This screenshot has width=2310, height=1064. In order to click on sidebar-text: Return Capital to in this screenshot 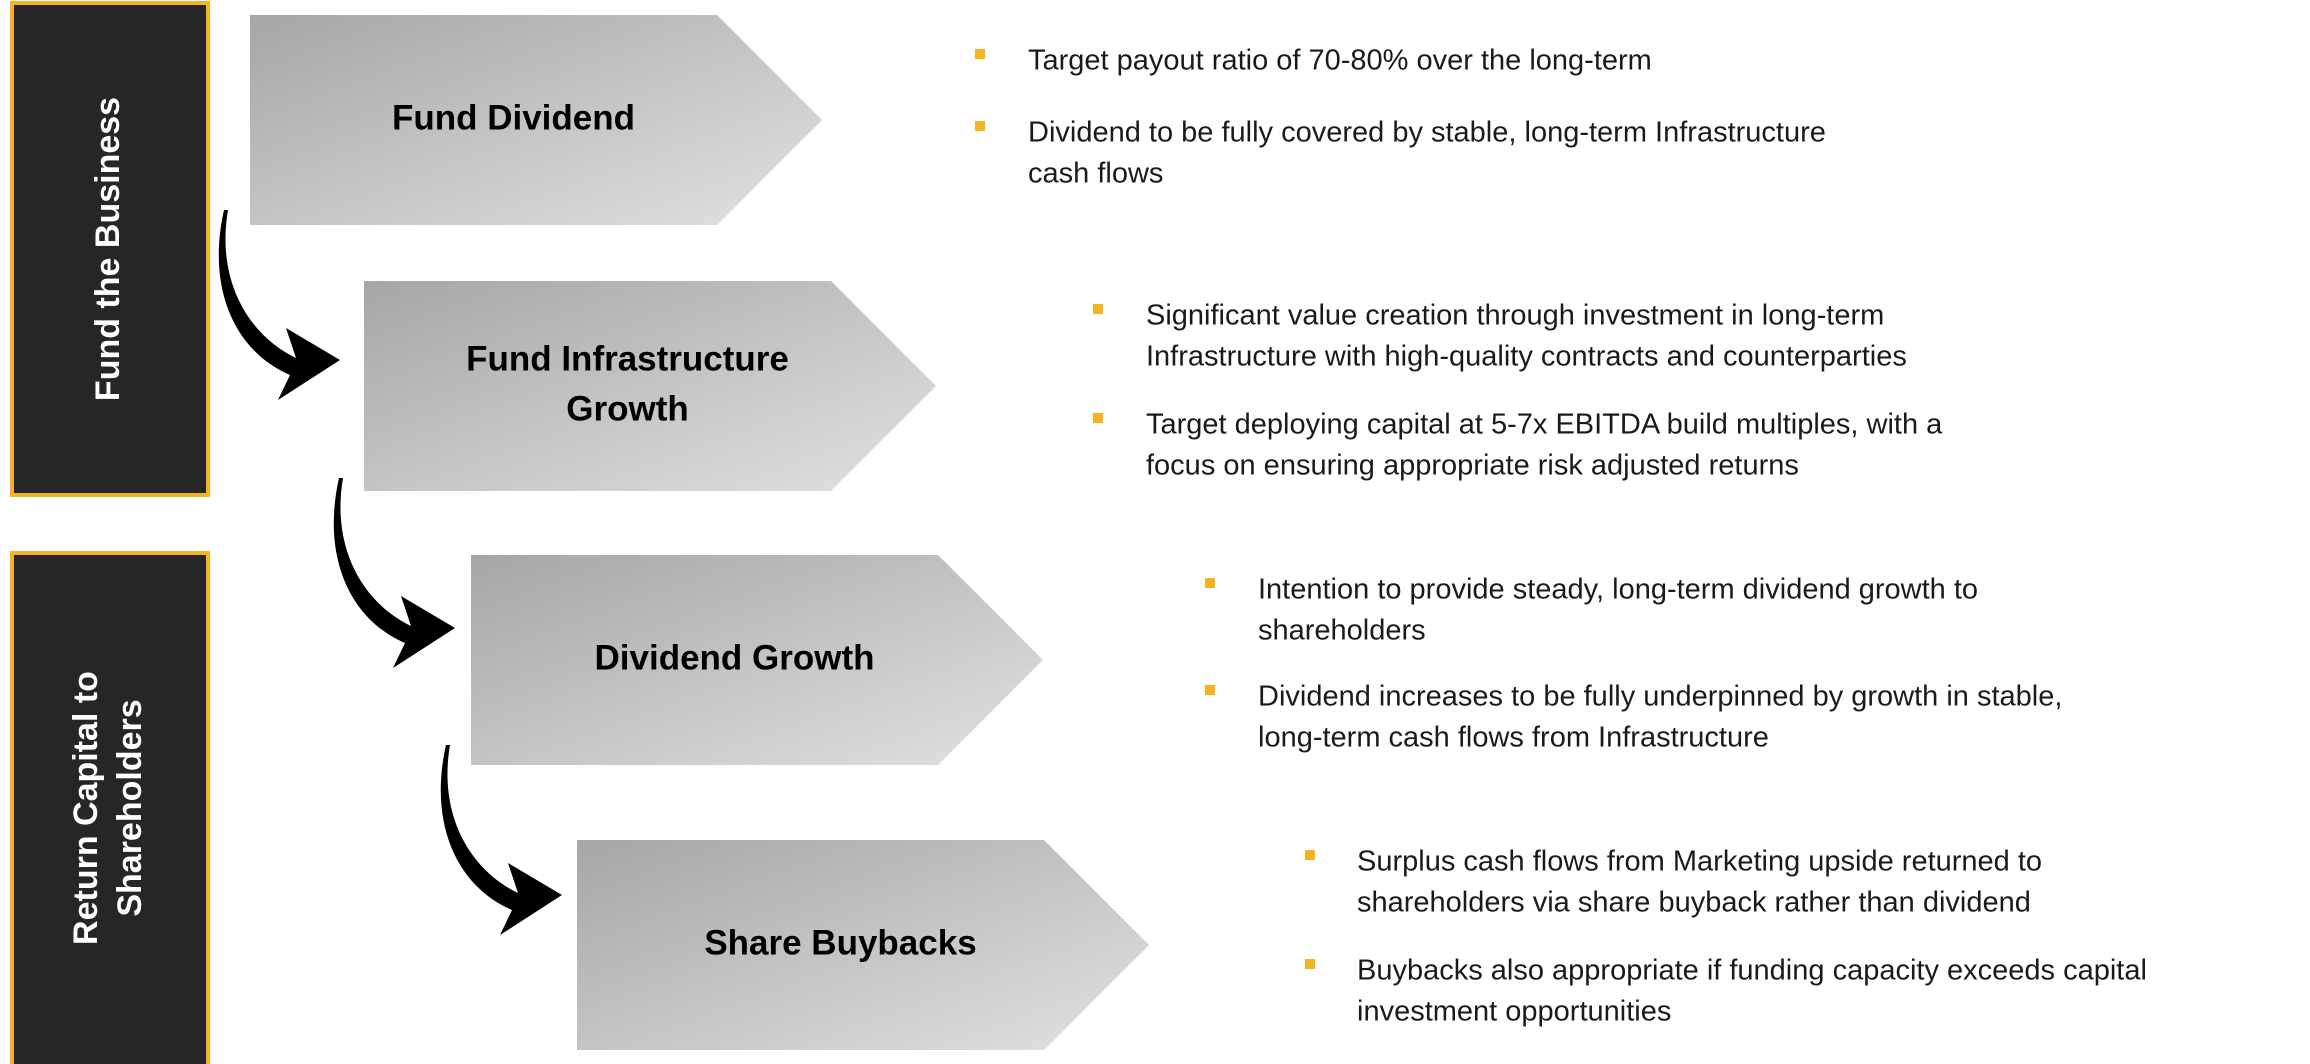, I will do `click(86, 808)`.